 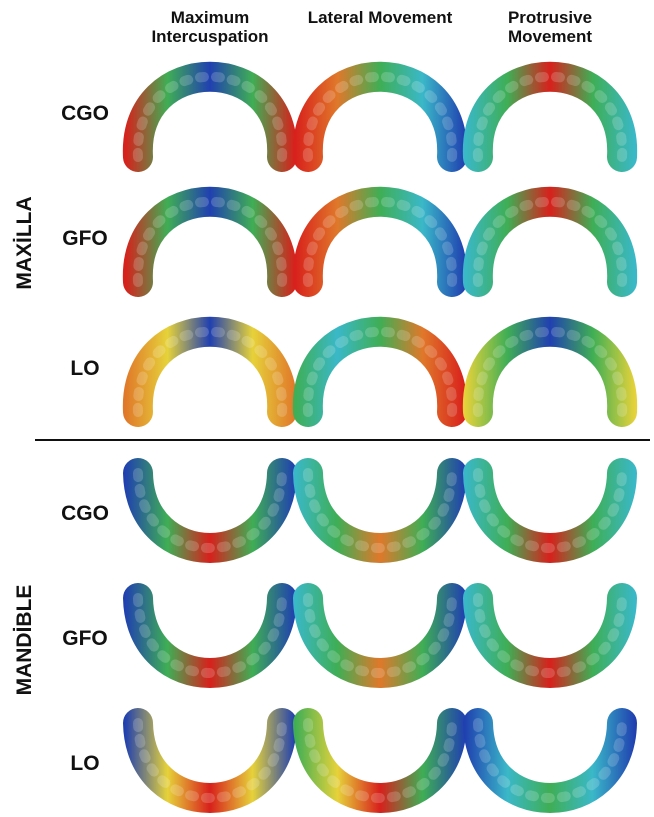 What do you see at coordinates (210, 27) in the screenshot?
I see `column-header: Maximum Intercuspation` at bounding box center [210, 27].